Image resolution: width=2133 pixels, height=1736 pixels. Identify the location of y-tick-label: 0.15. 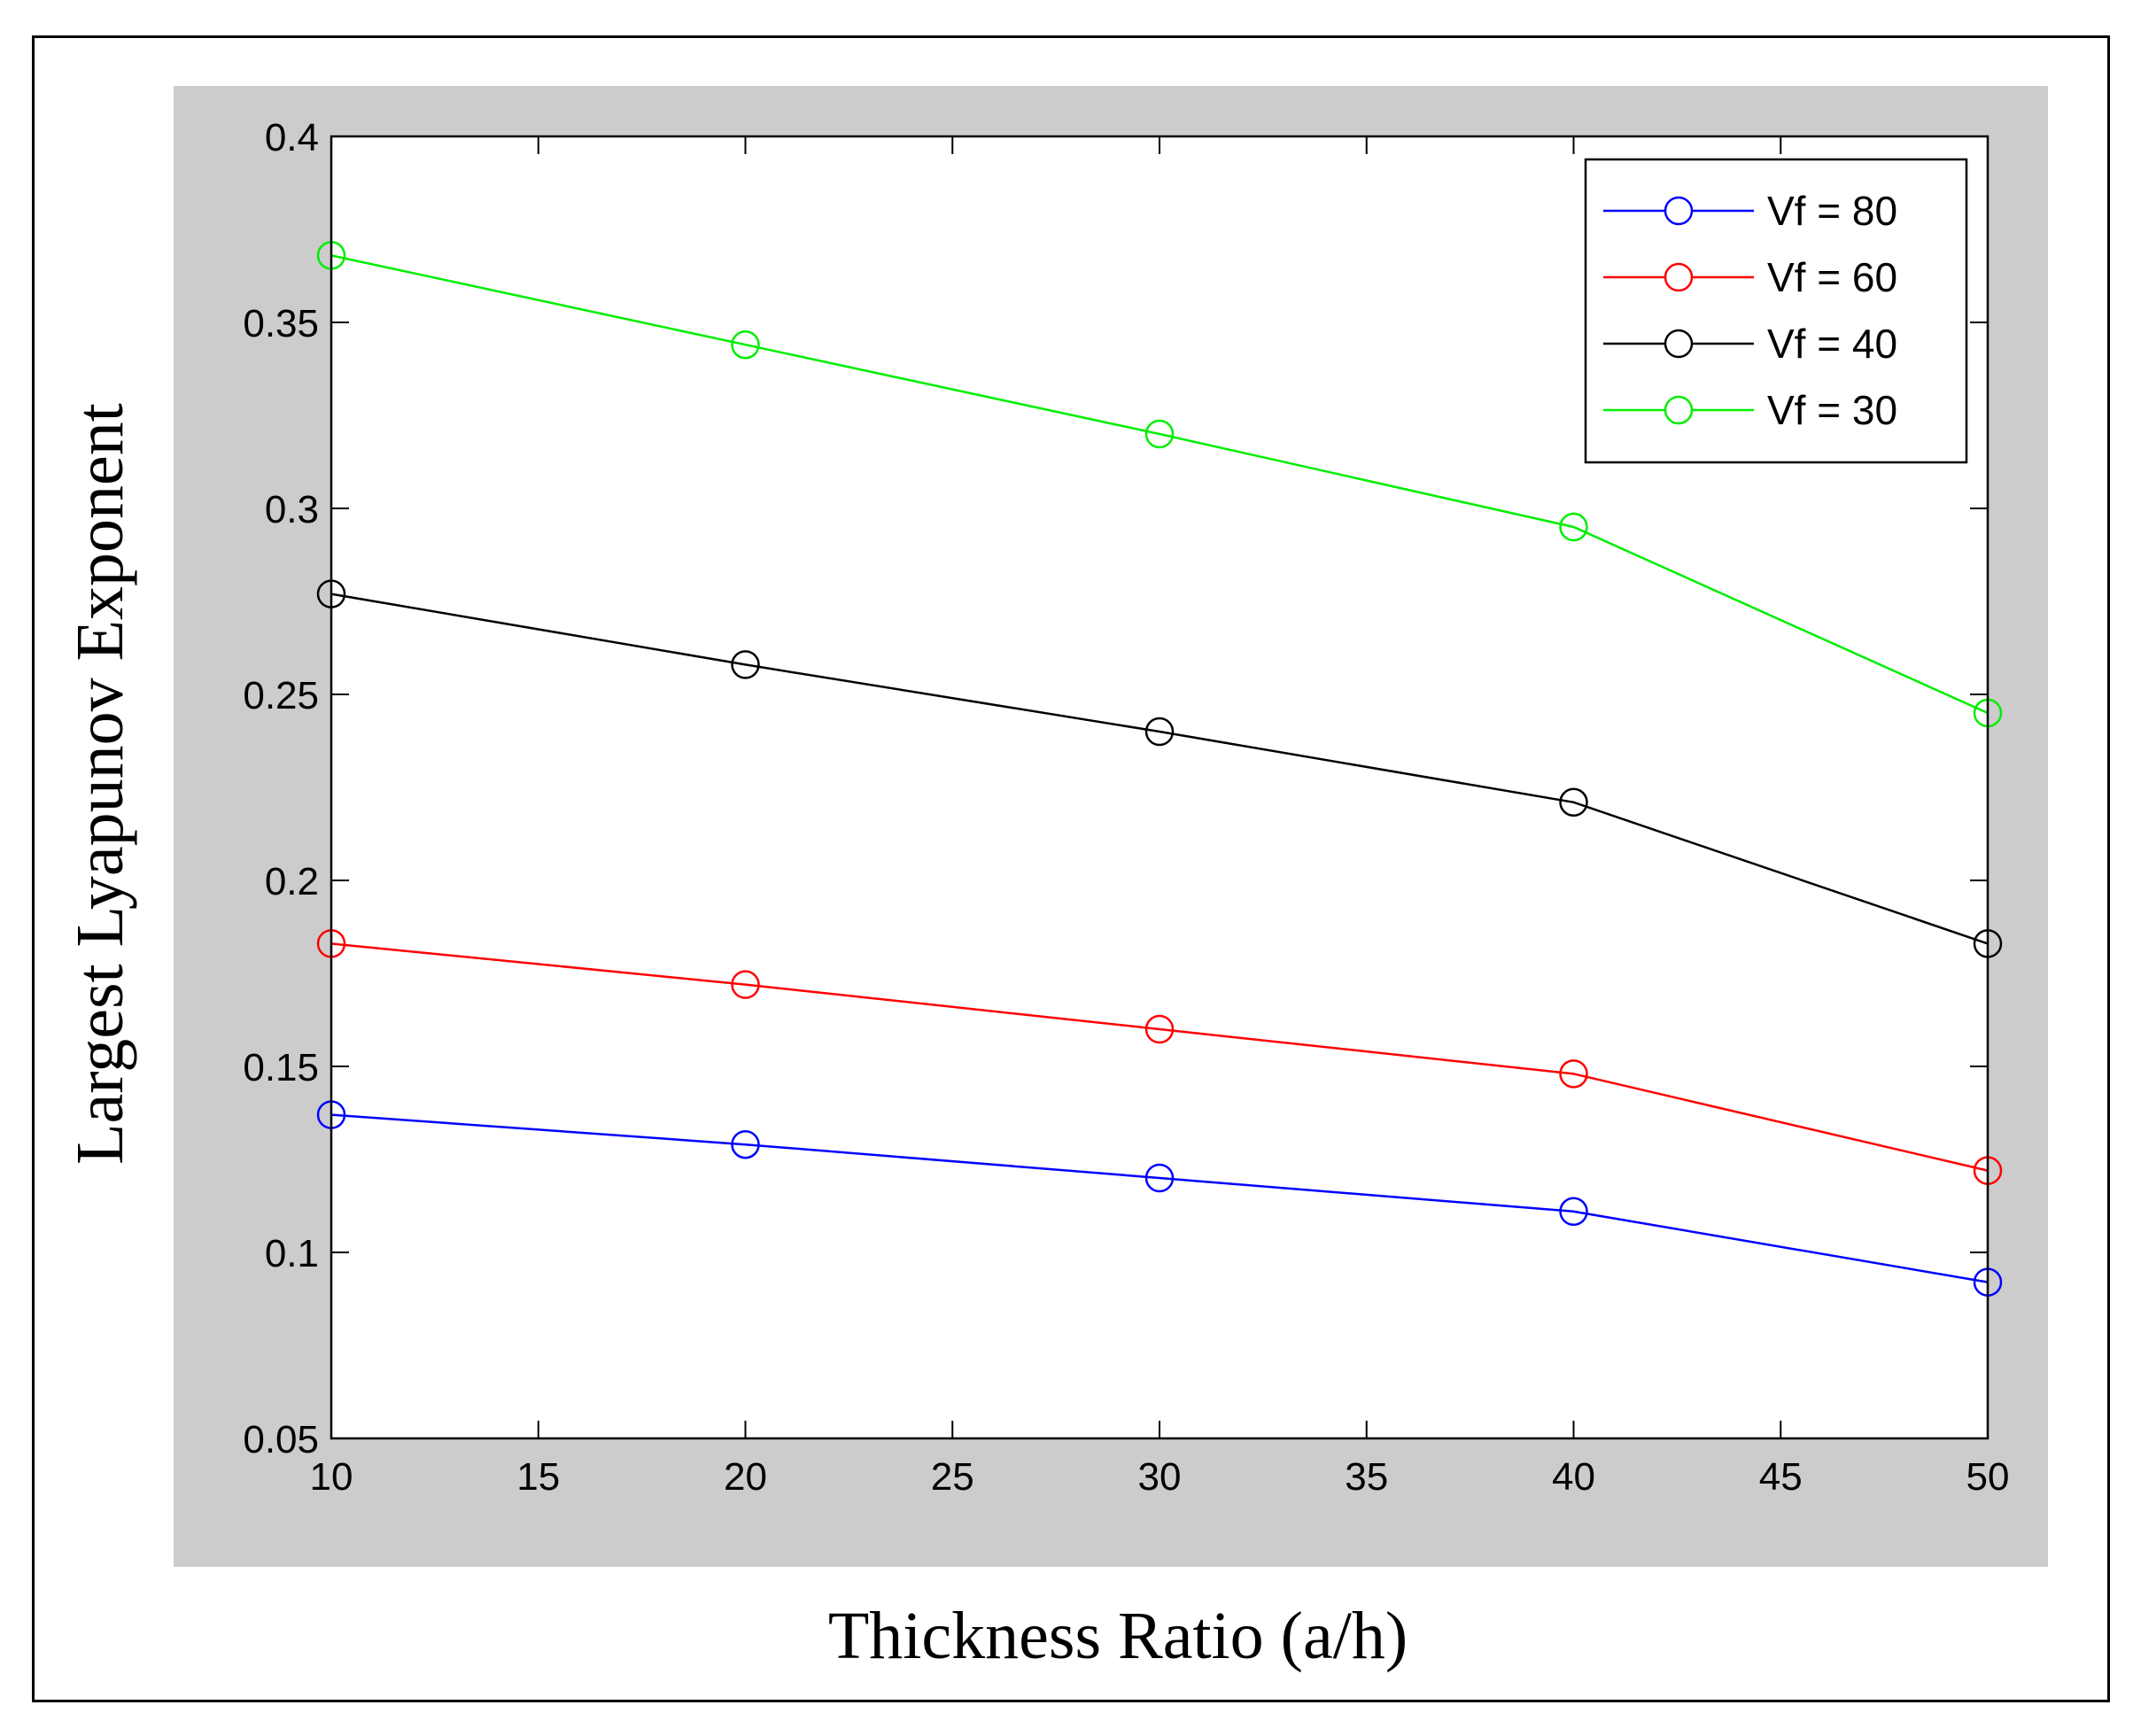
(281, 1067).